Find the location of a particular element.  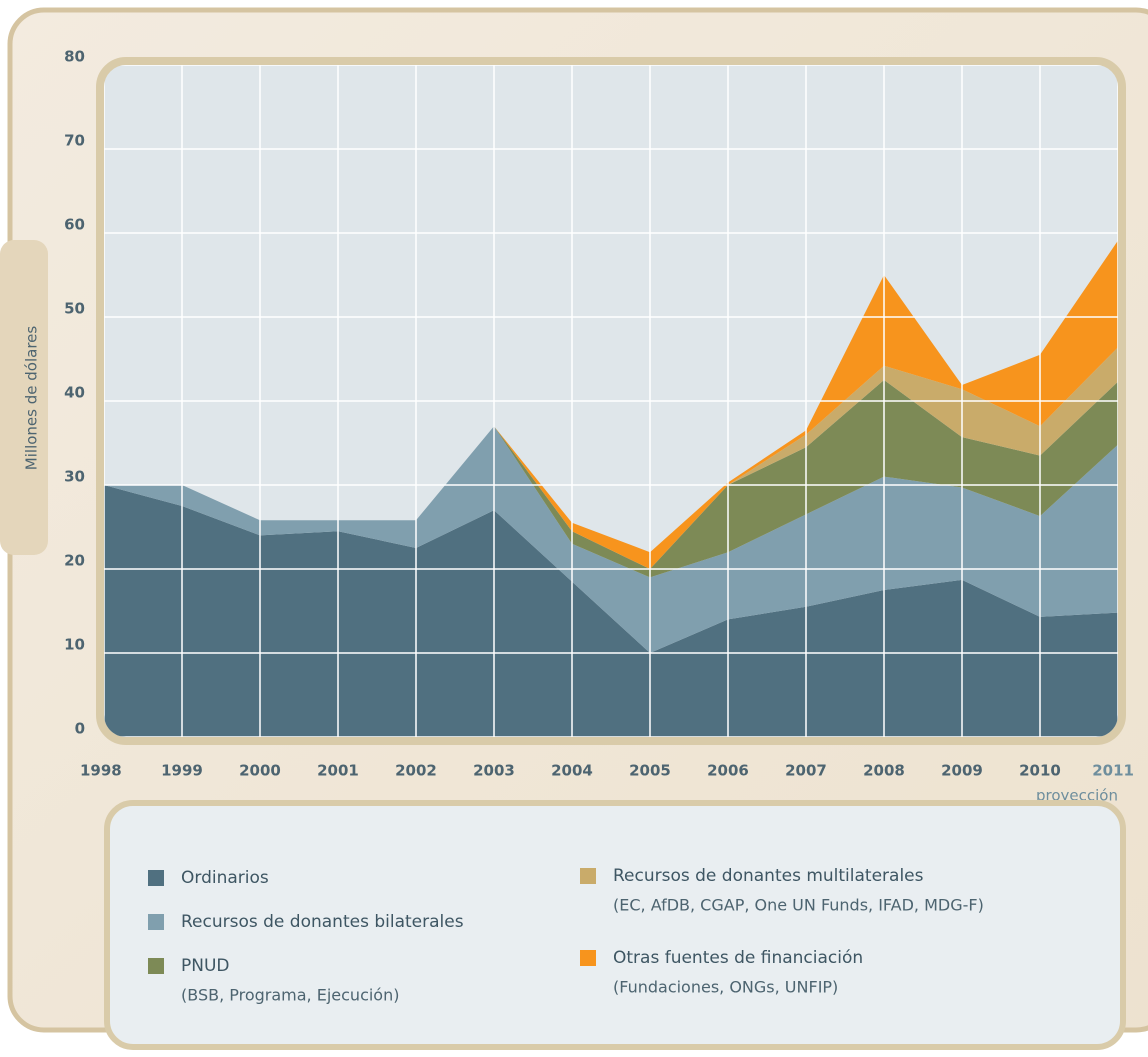

x-tick-label: 2006 is located at coordinates (728, 771).